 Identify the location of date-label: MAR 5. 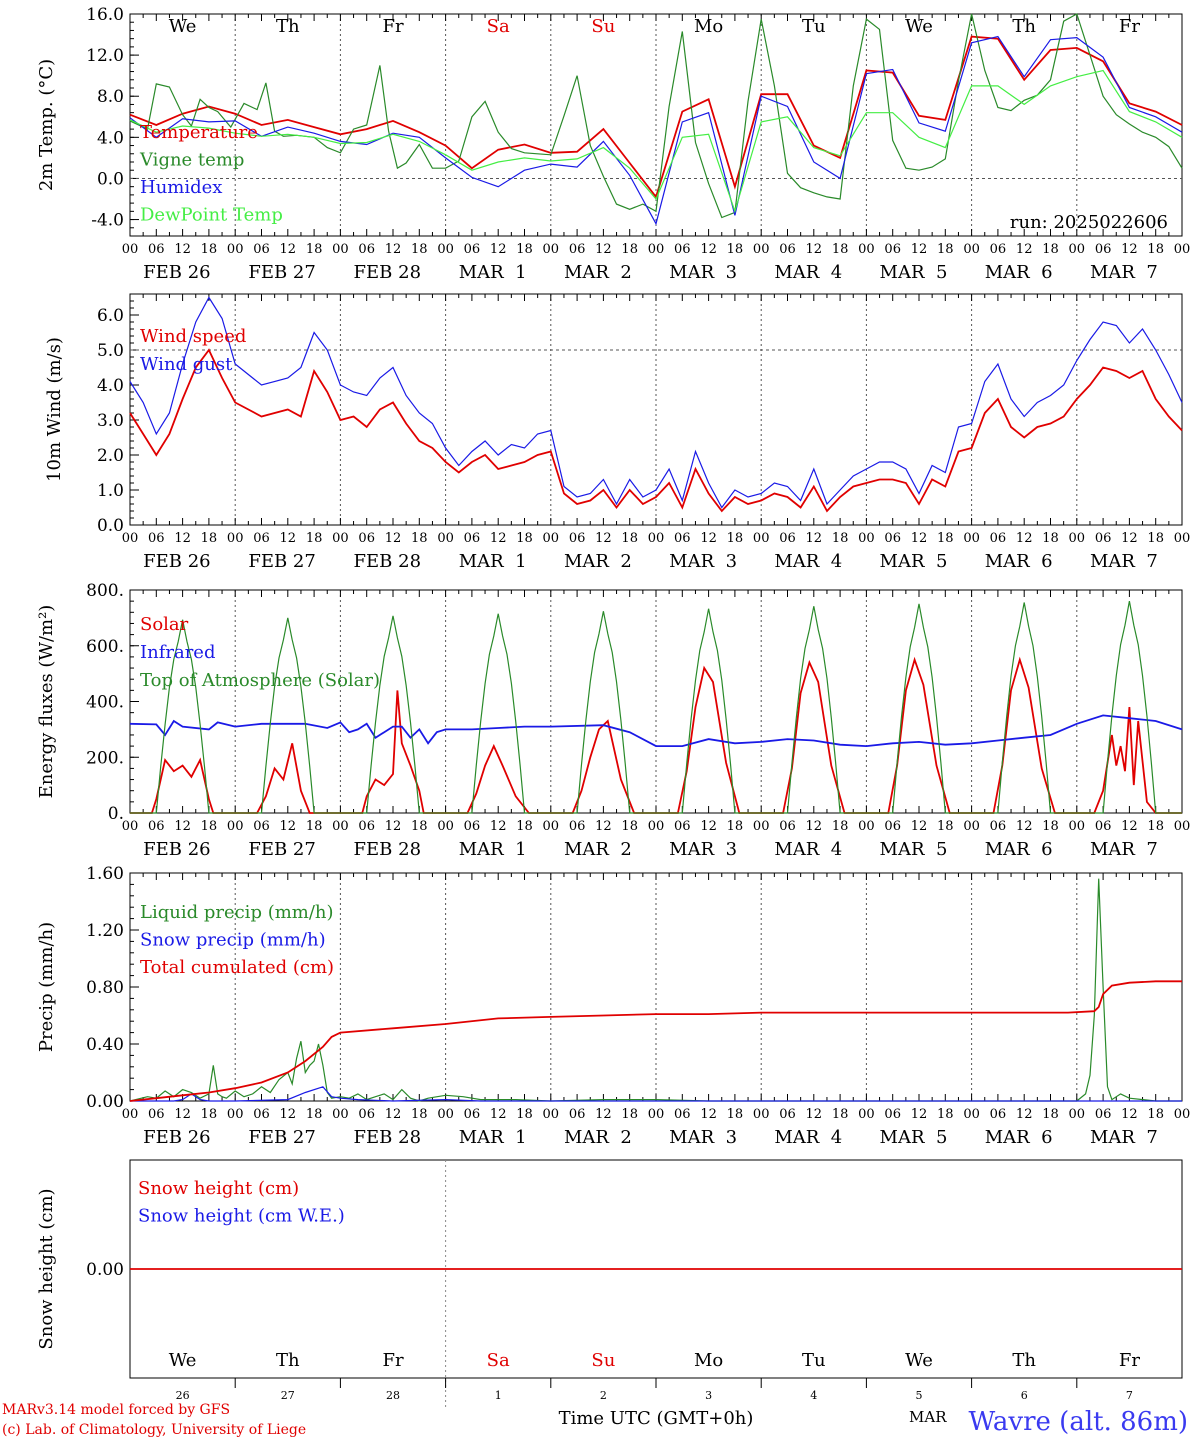
(914, 561).